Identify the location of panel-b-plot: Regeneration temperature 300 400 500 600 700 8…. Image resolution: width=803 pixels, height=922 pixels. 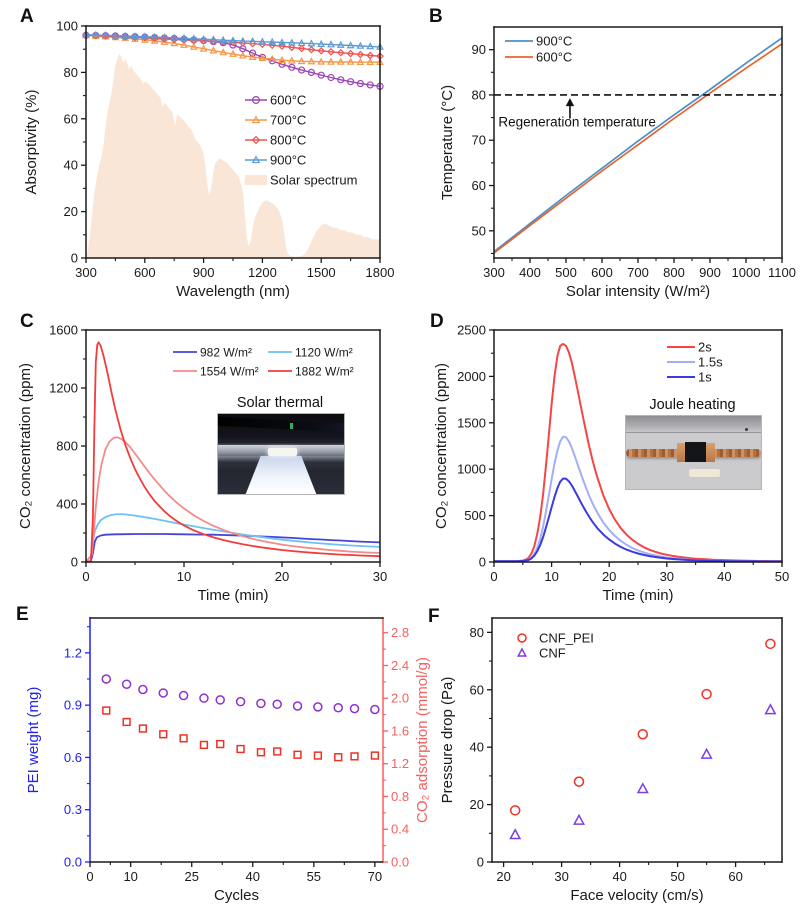
(617, 163).